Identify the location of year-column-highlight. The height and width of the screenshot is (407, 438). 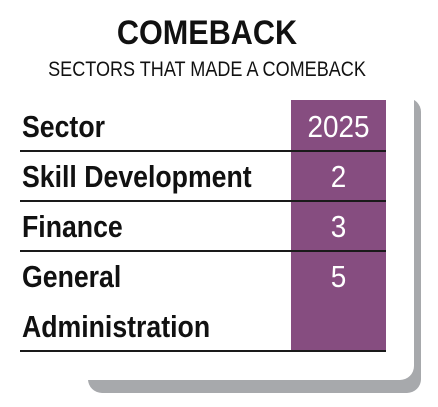
(338, 226).